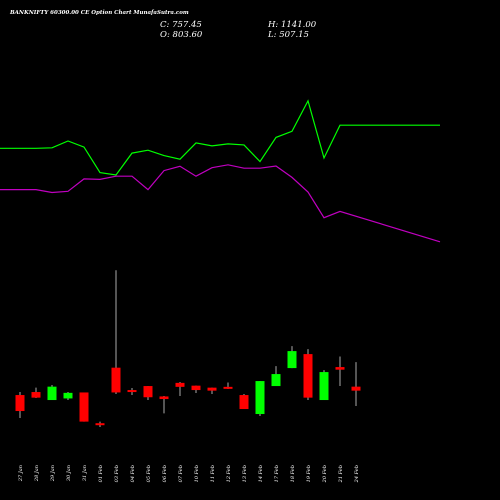 The image size is (500, 500). I want to click on x-tick-label: 28 Jan, so click(37, 473).